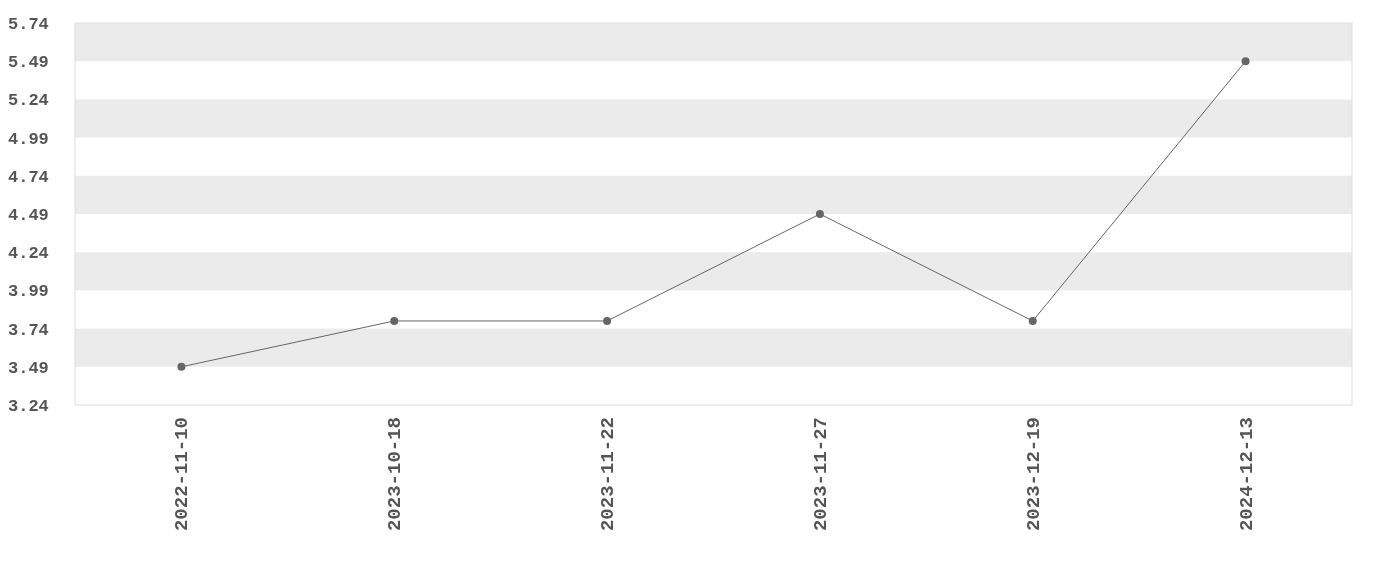  I want to click on x-tick-label: 2023-11-22, so click(608, 474).